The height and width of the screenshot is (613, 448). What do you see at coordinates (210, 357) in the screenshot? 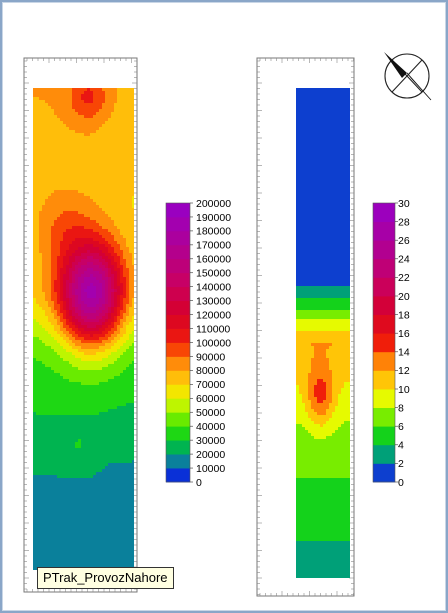
I see `colorbar-tick-label: 90000` at bounding box center [210, 357].